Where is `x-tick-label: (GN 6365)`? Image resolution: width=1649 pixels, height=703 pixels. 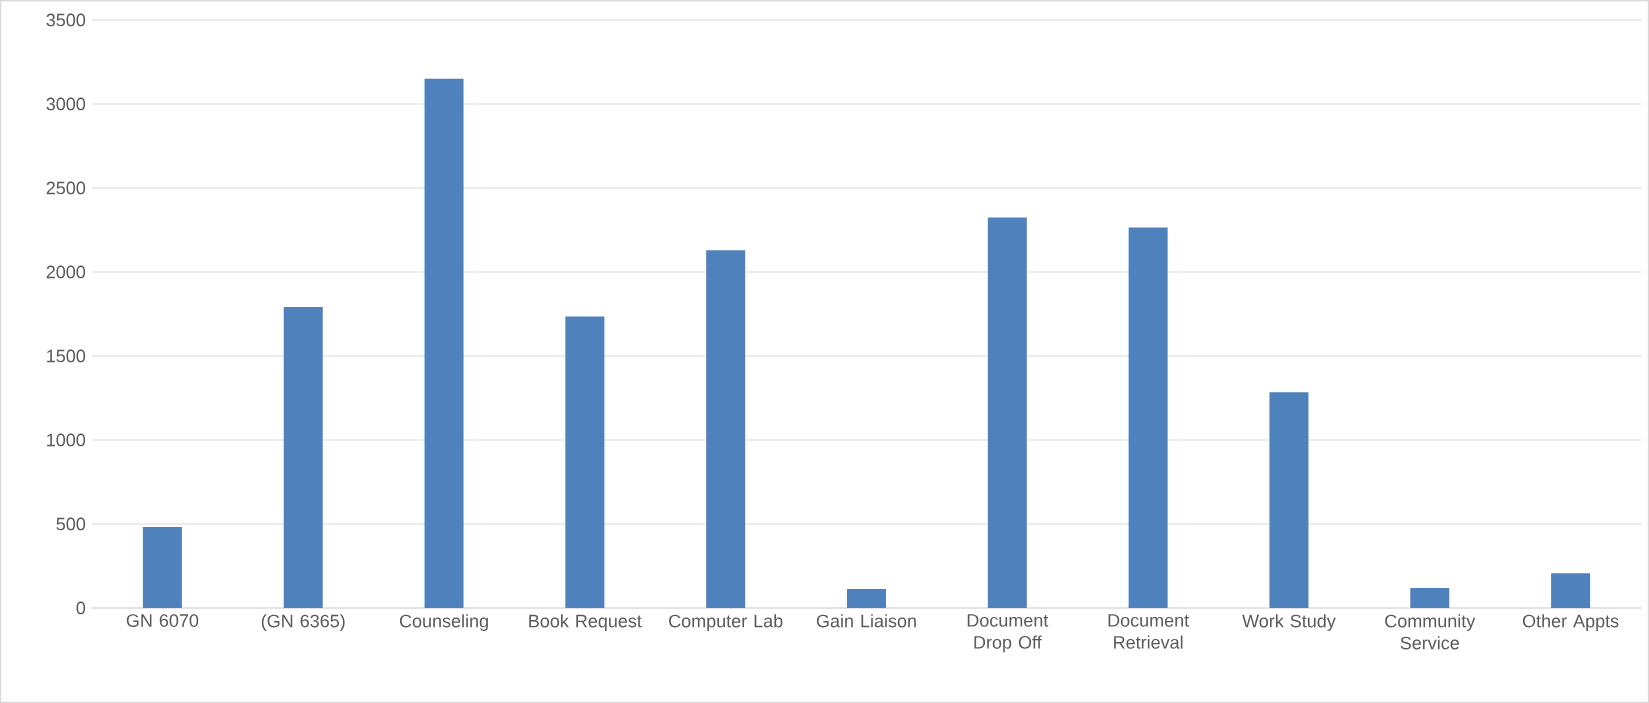 x-tick-label: (GN 6365) is located at coordinates (303, 622).